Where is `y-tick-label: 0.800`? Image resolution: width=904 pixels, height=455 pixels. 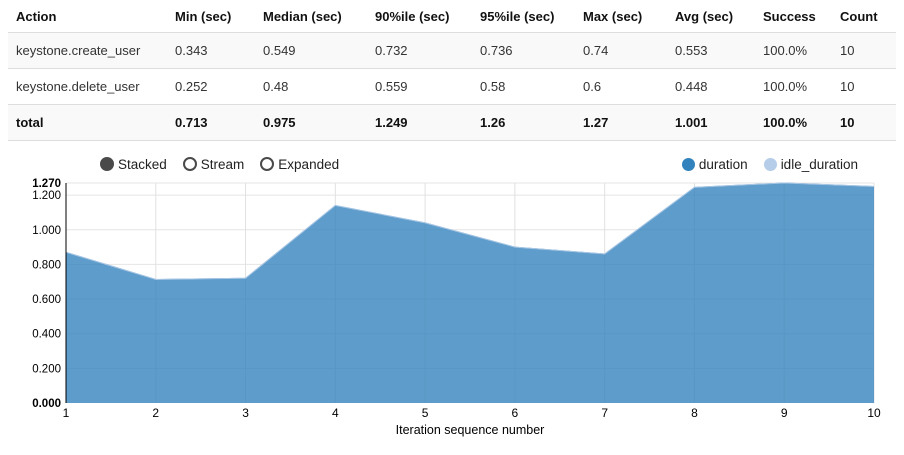 y-tick-label: 0.800 is located at coordinates (46, 265).